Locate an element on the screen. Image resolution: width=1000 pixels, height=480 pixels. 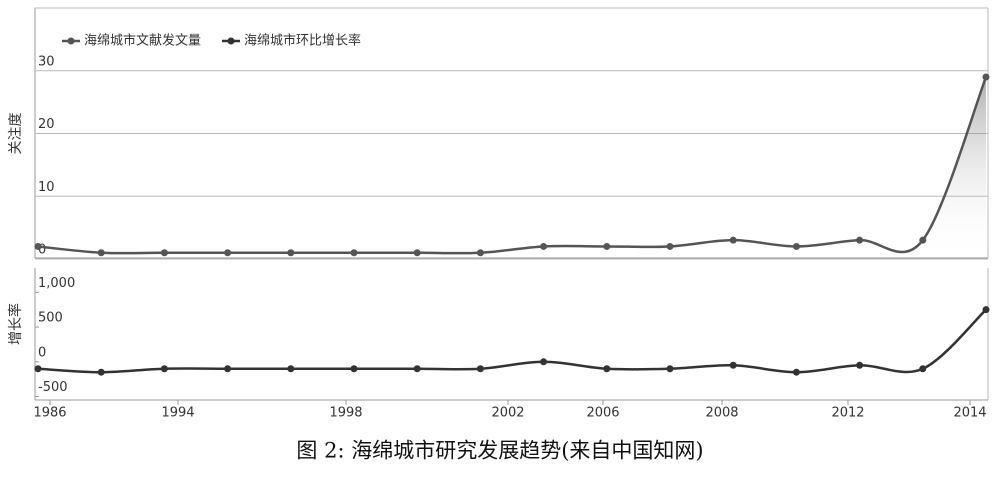
x-tick-label: 2014 is located at coordinates (969, 413).